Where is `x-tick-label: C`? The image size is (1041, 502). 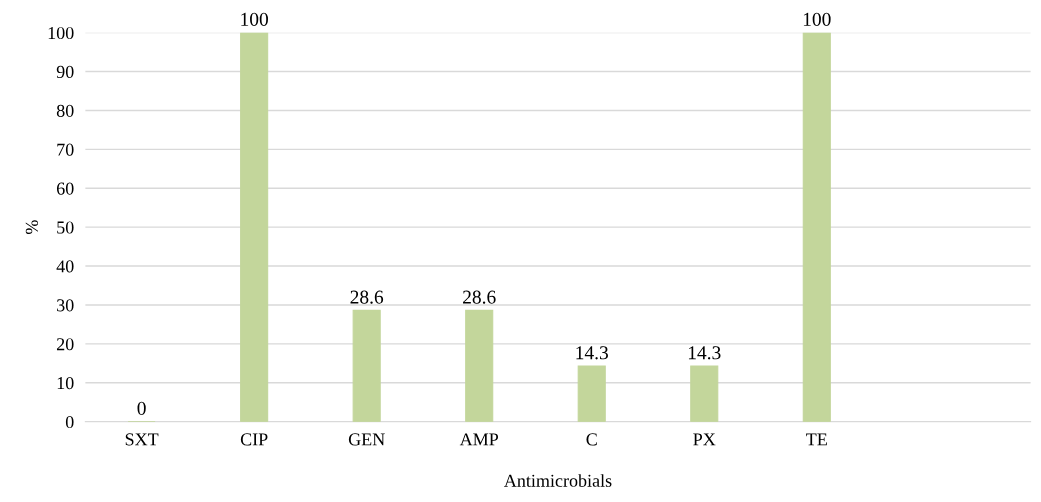 x-tick-label: C is located at coordinates (591, 439).